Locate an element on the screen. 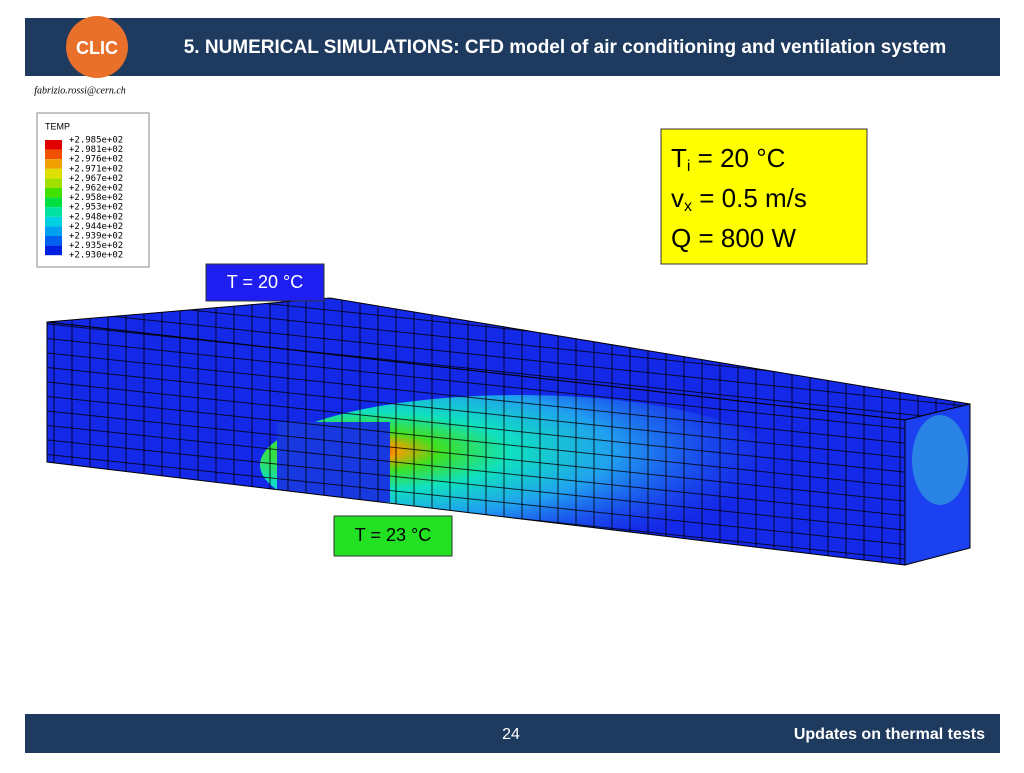 The height and width of the screenshot is (773, 1024). legend-label: +2.962e+02 is located at coordinates (96, 189).